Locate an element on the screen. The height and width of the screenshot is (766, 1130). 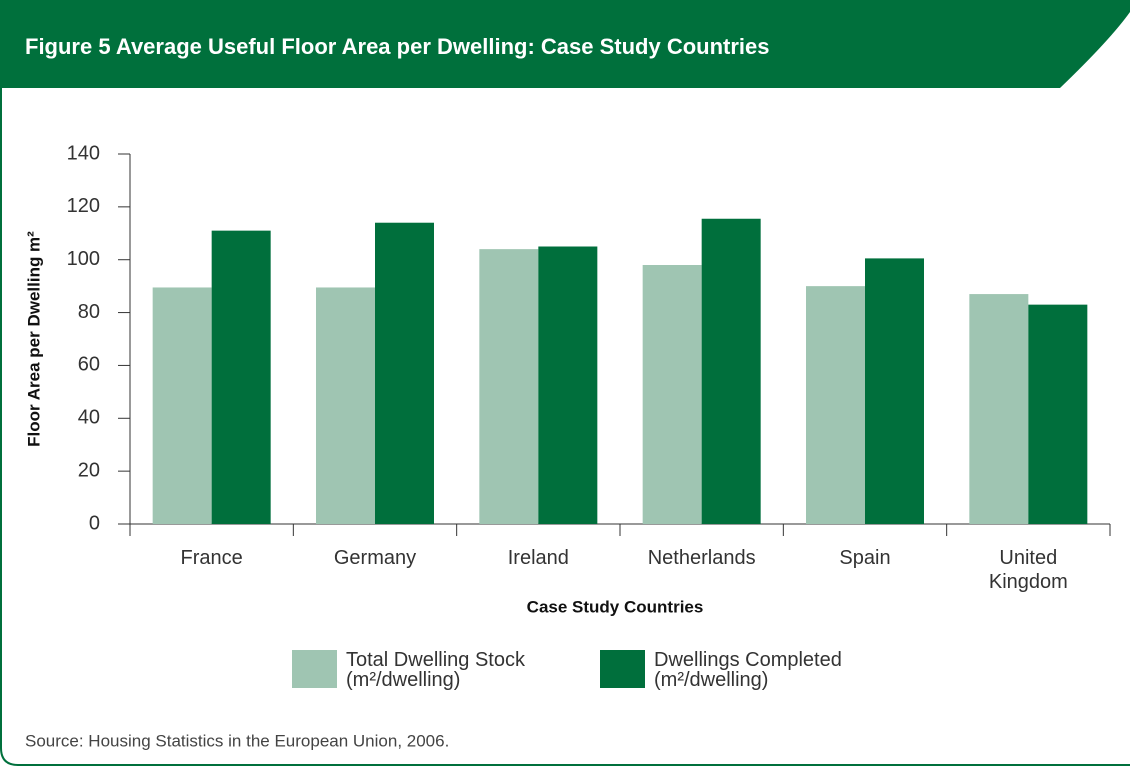
x-tick-label: Spain is located at coordinates (865, 558).